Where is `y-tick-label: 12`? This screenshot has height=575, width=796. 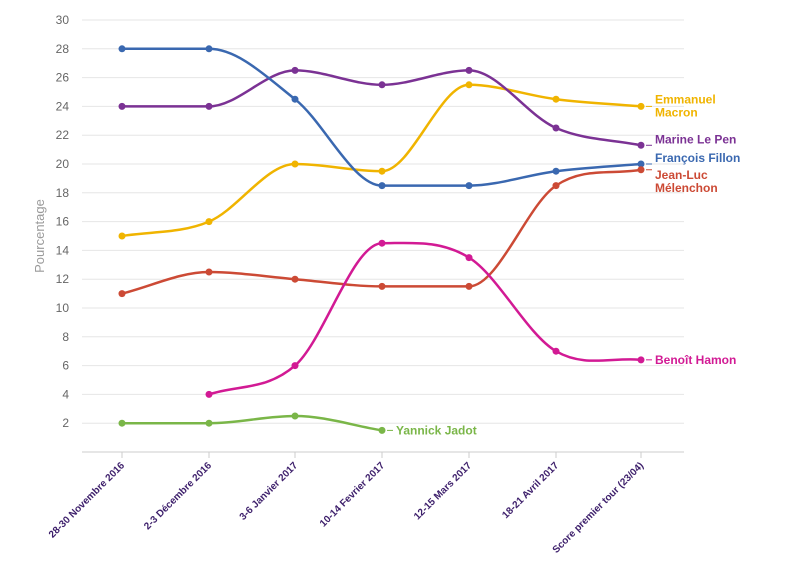
y-tick-label: 12 is located at coordinates (63, 279).